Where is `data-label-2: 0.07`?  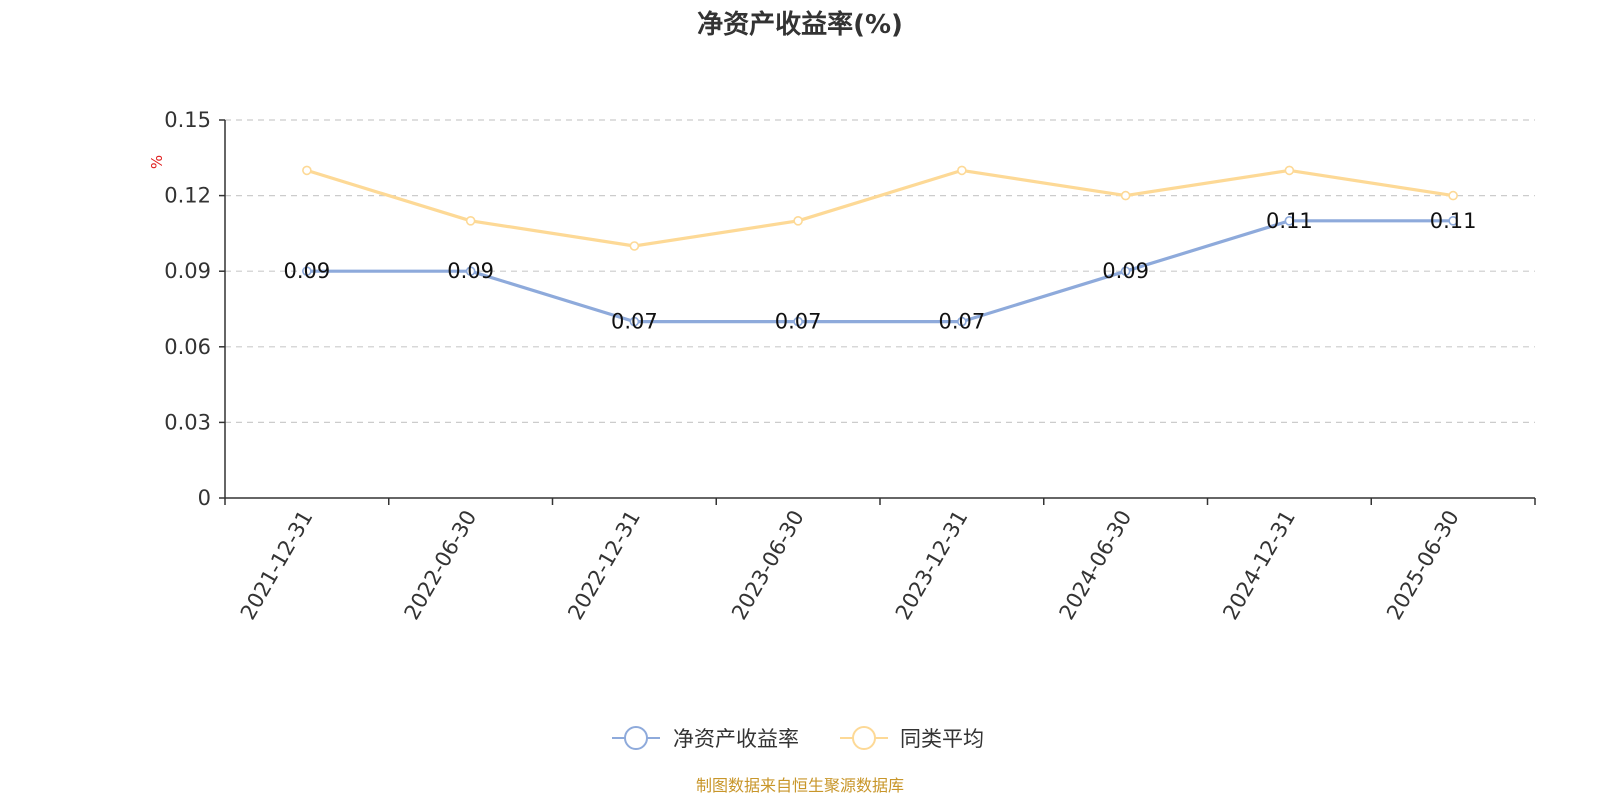 data-label-2: 0.07 is located at coordinates (634, 322).